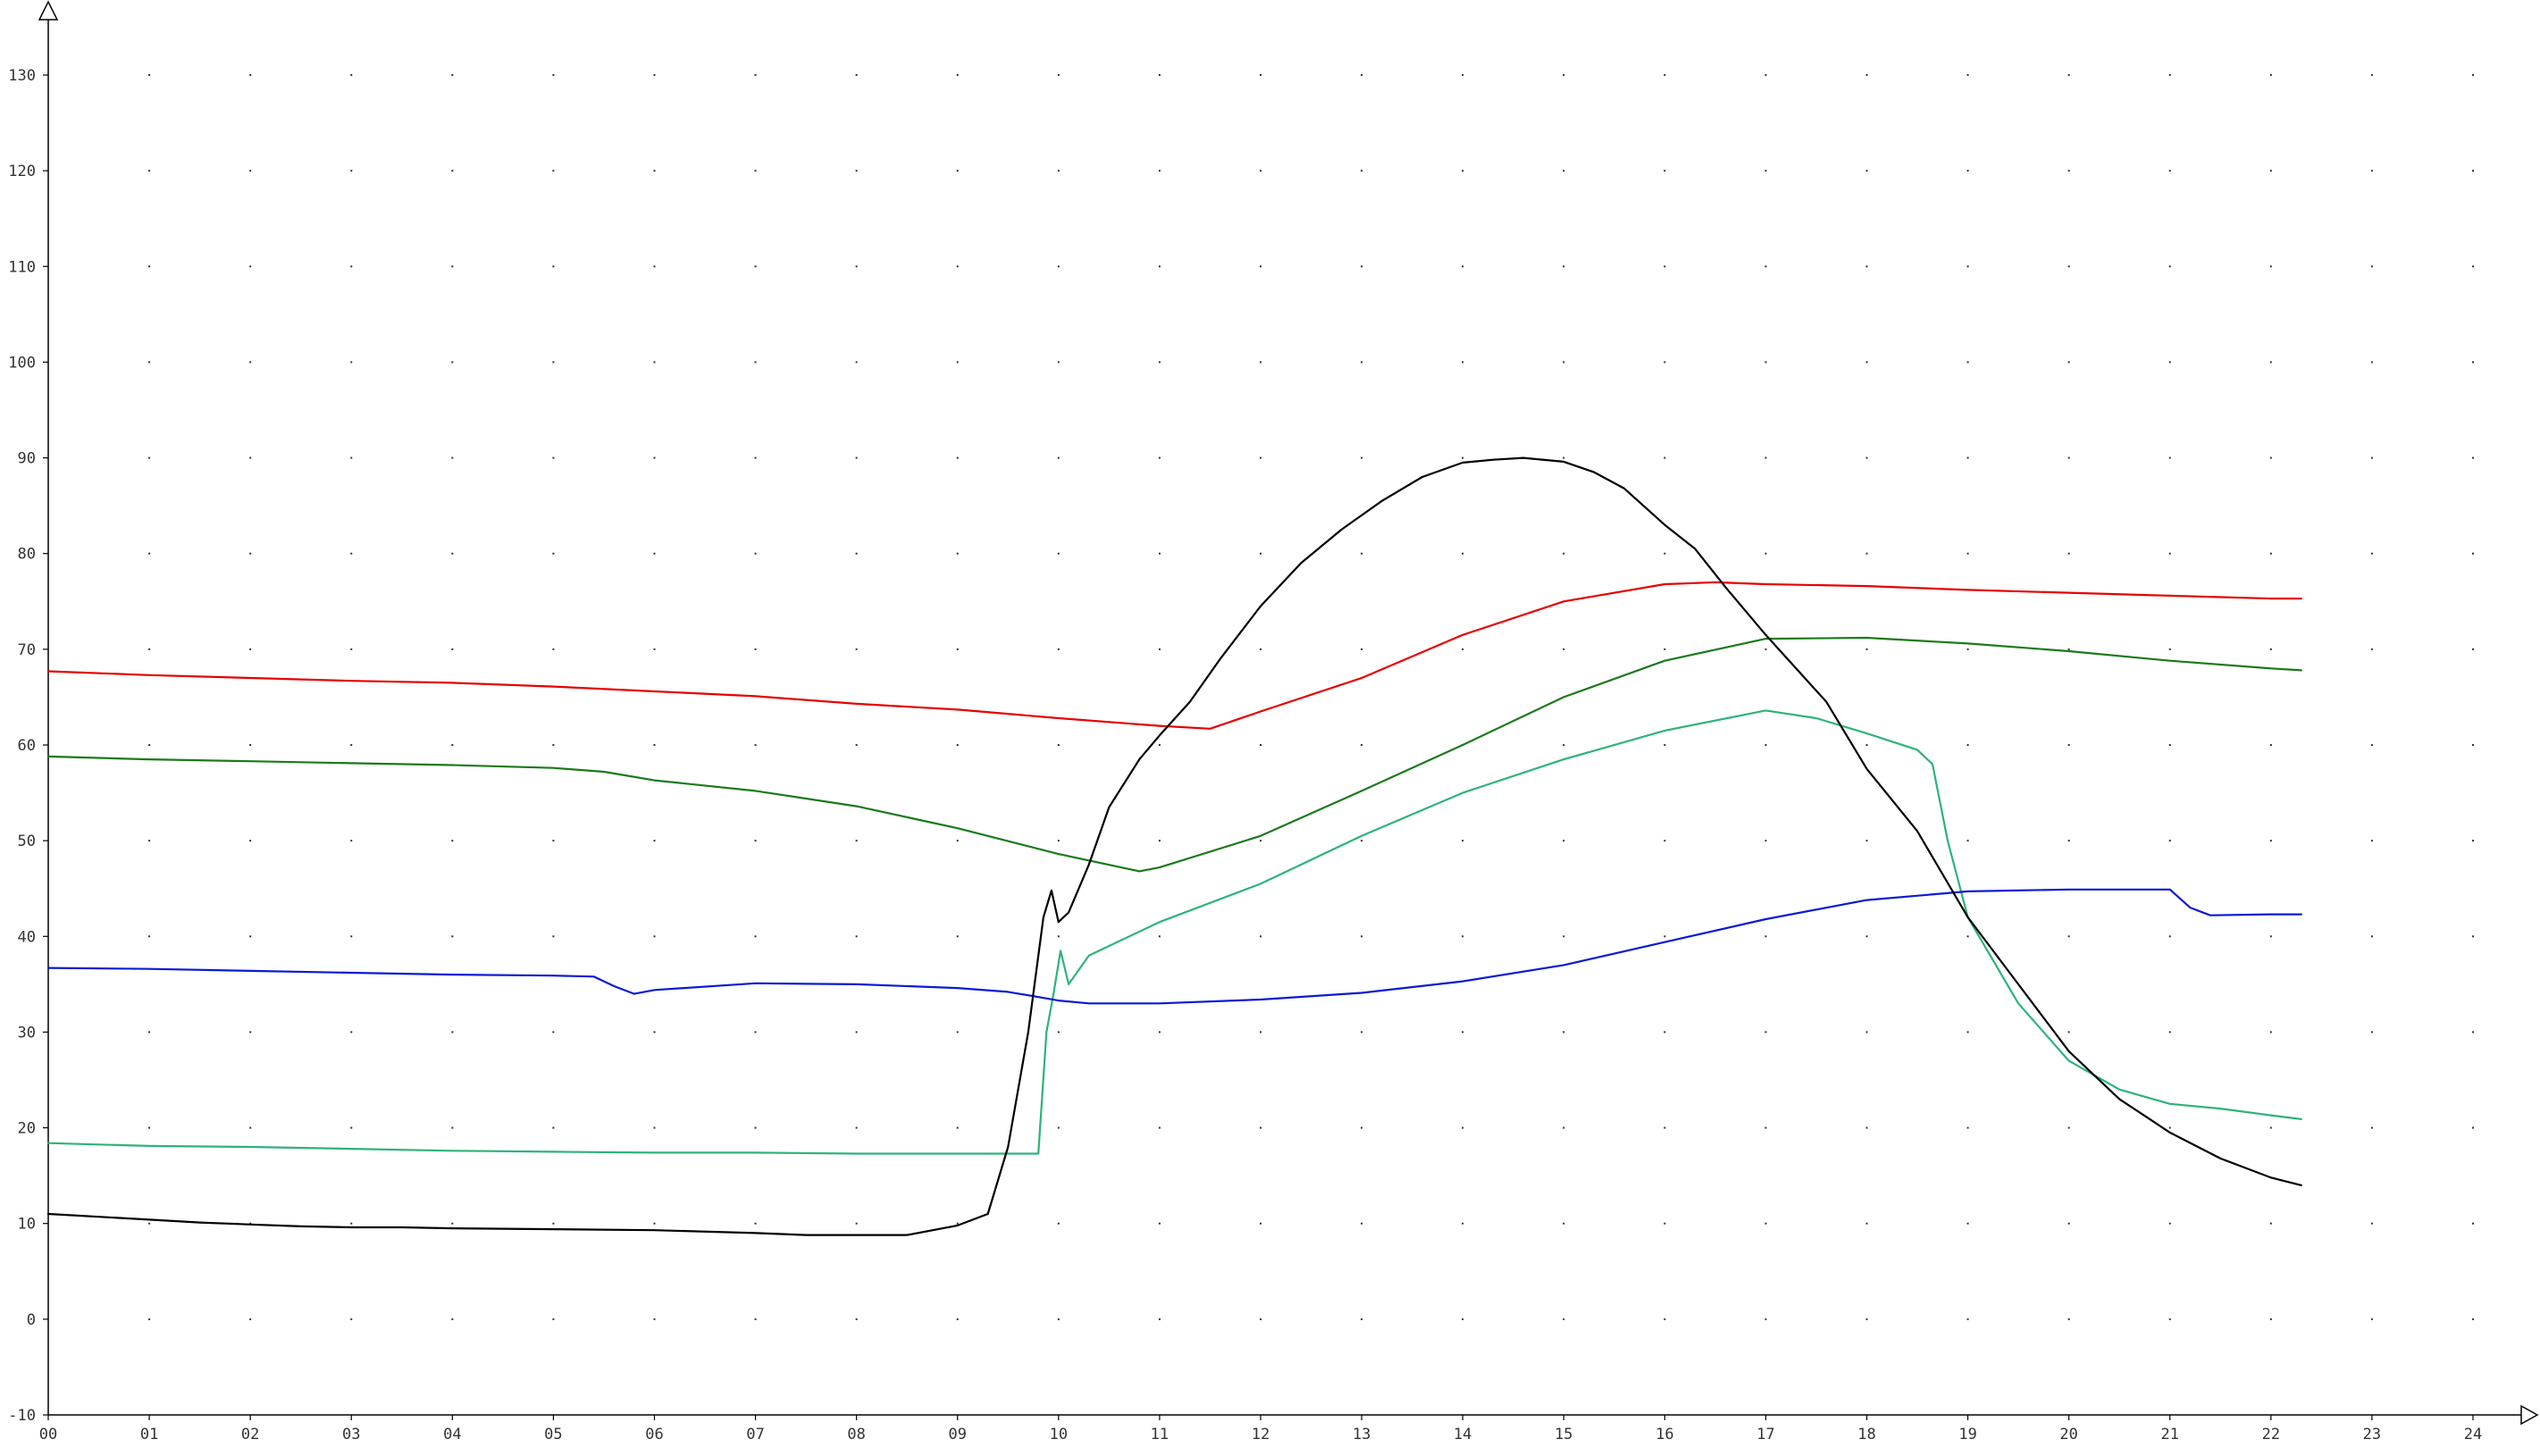 Image resolution: width=2540 pixels, height=1456 pixels. What do you see at coordinates (553, 1434) in the screenshot?
I see `x-tick-label: 05` at bounding box center [553, 1434].